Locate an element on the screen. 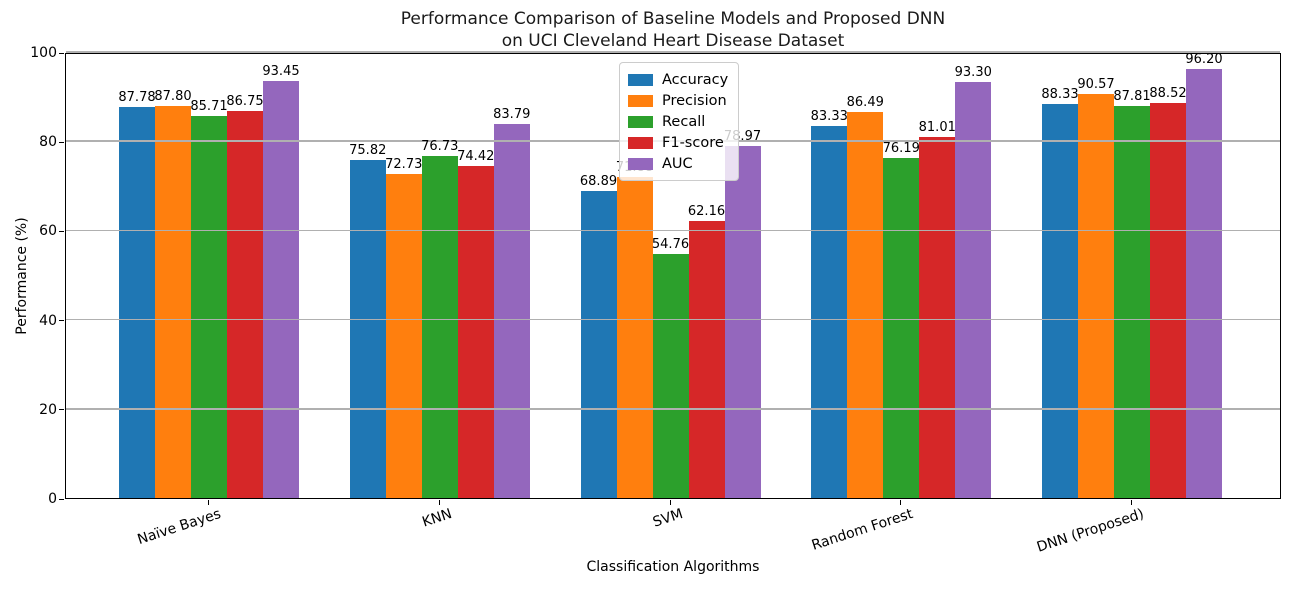  y-tick-label: 80 is located at coordinates (48, 142).